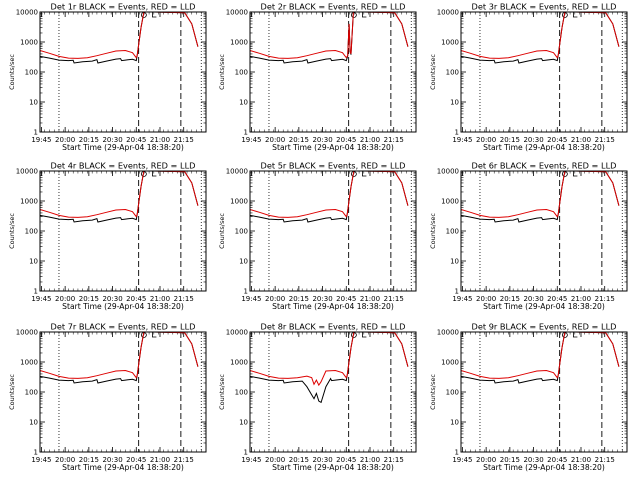 Image resolution: width=640 pixels, height=480 pixels. What do you see at coordinates (605, 460) in the screenshot?
I see `x-tick-label: 21:15` at bounding box center [605, 460].